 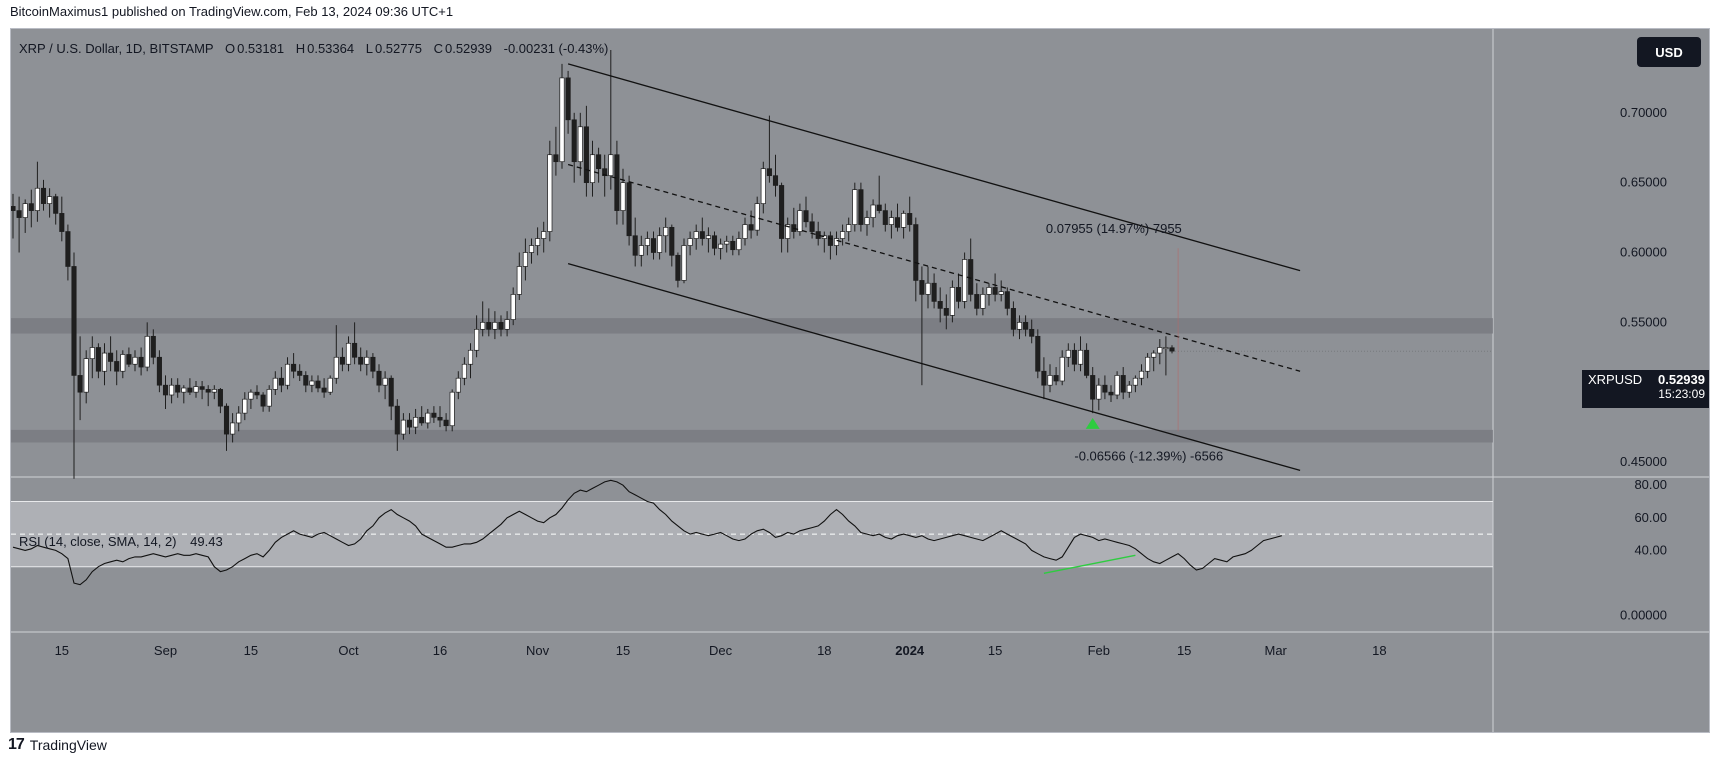 I want to click on channel-line-lower, so click(x=934, y=367).